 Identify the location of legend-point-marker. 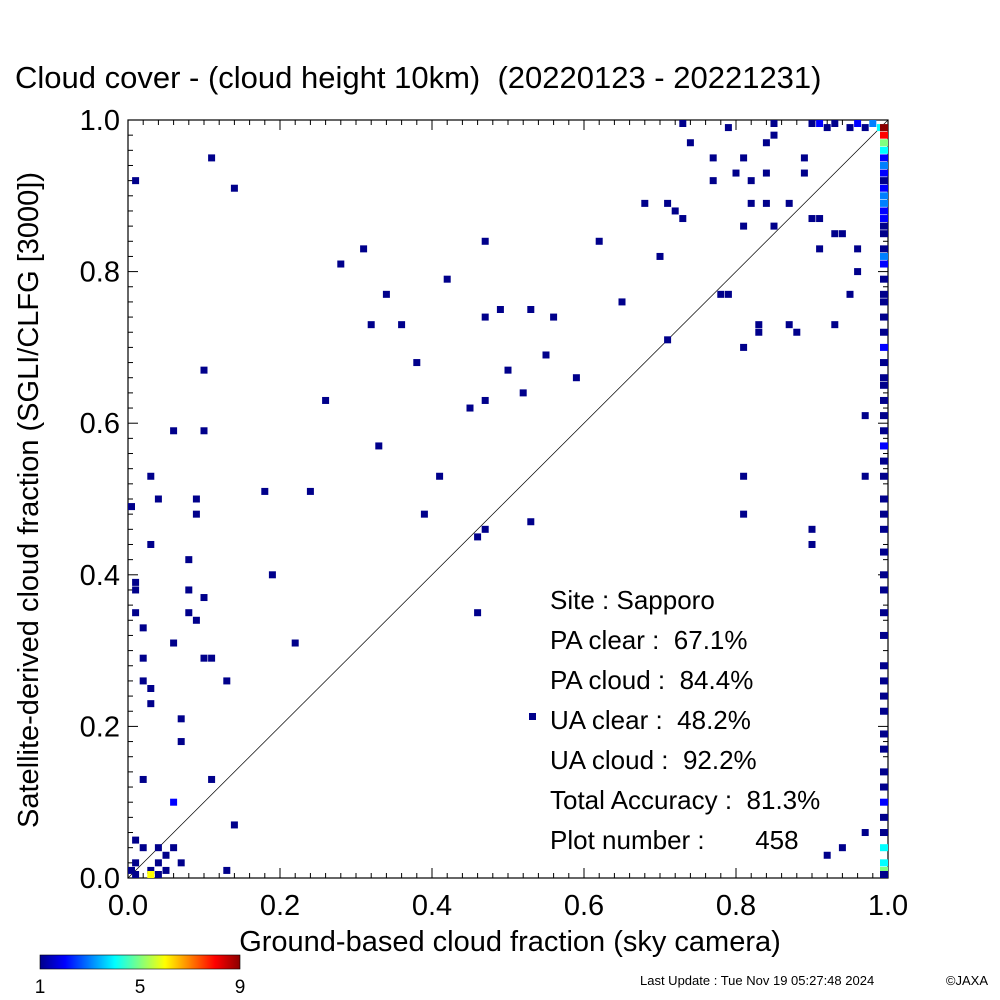
(532, 716).